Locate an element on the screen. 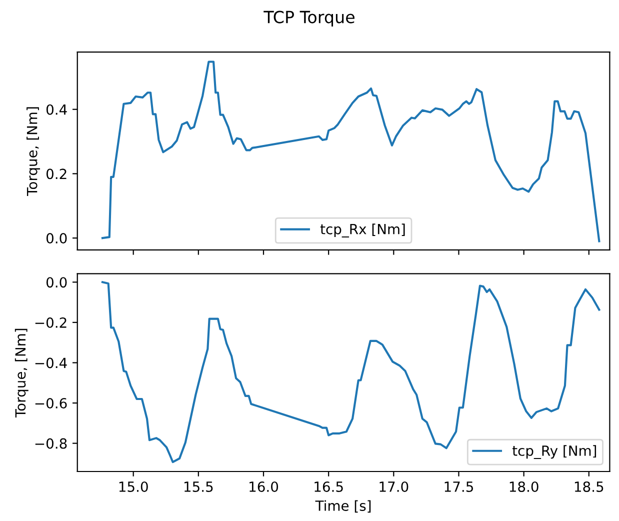 The width and height of the screenshot is (619, 521). x-tick-label: 16.5 is located at coordinates (328, 486).